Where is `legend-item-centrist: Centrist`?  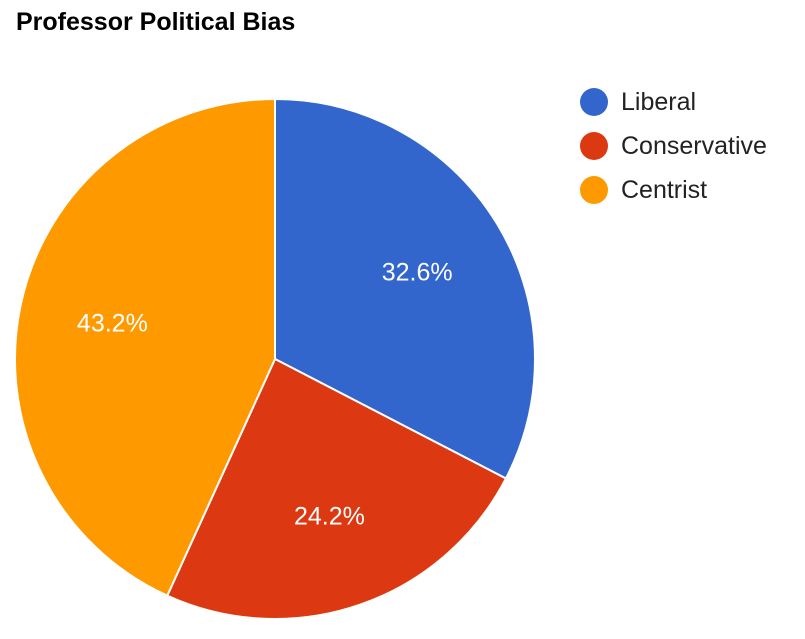 legend-item-centrist: Centrist is located at coordinates (673, 190).